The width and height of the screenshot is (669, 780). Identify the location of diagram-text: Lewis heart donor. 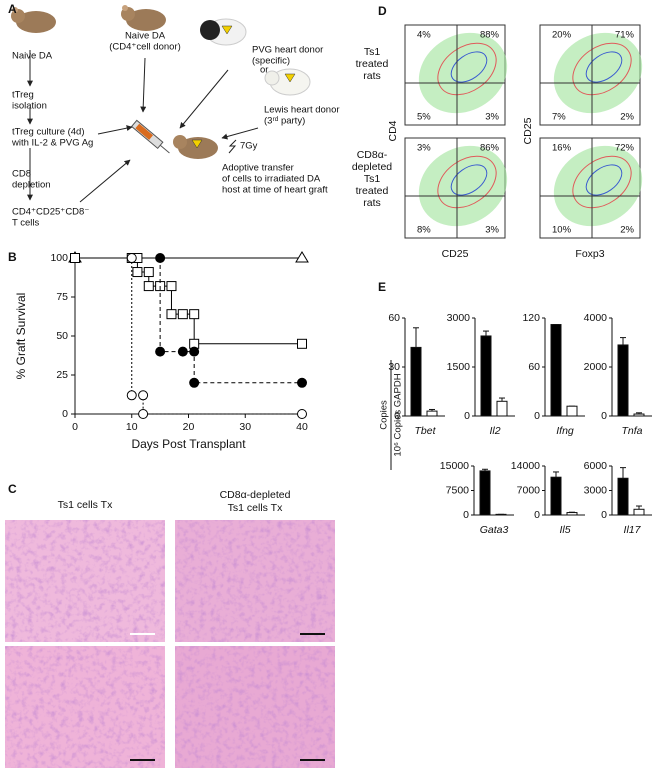
(302, 110).